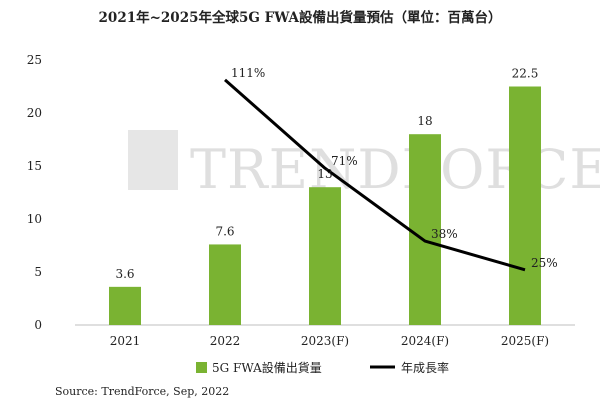 The height and width of the screenshot is (413, 600). What do you see at coordinates (38, 272) in the screenshot?
I see `y-tick-label: 5` at bounding box center [38, 272].